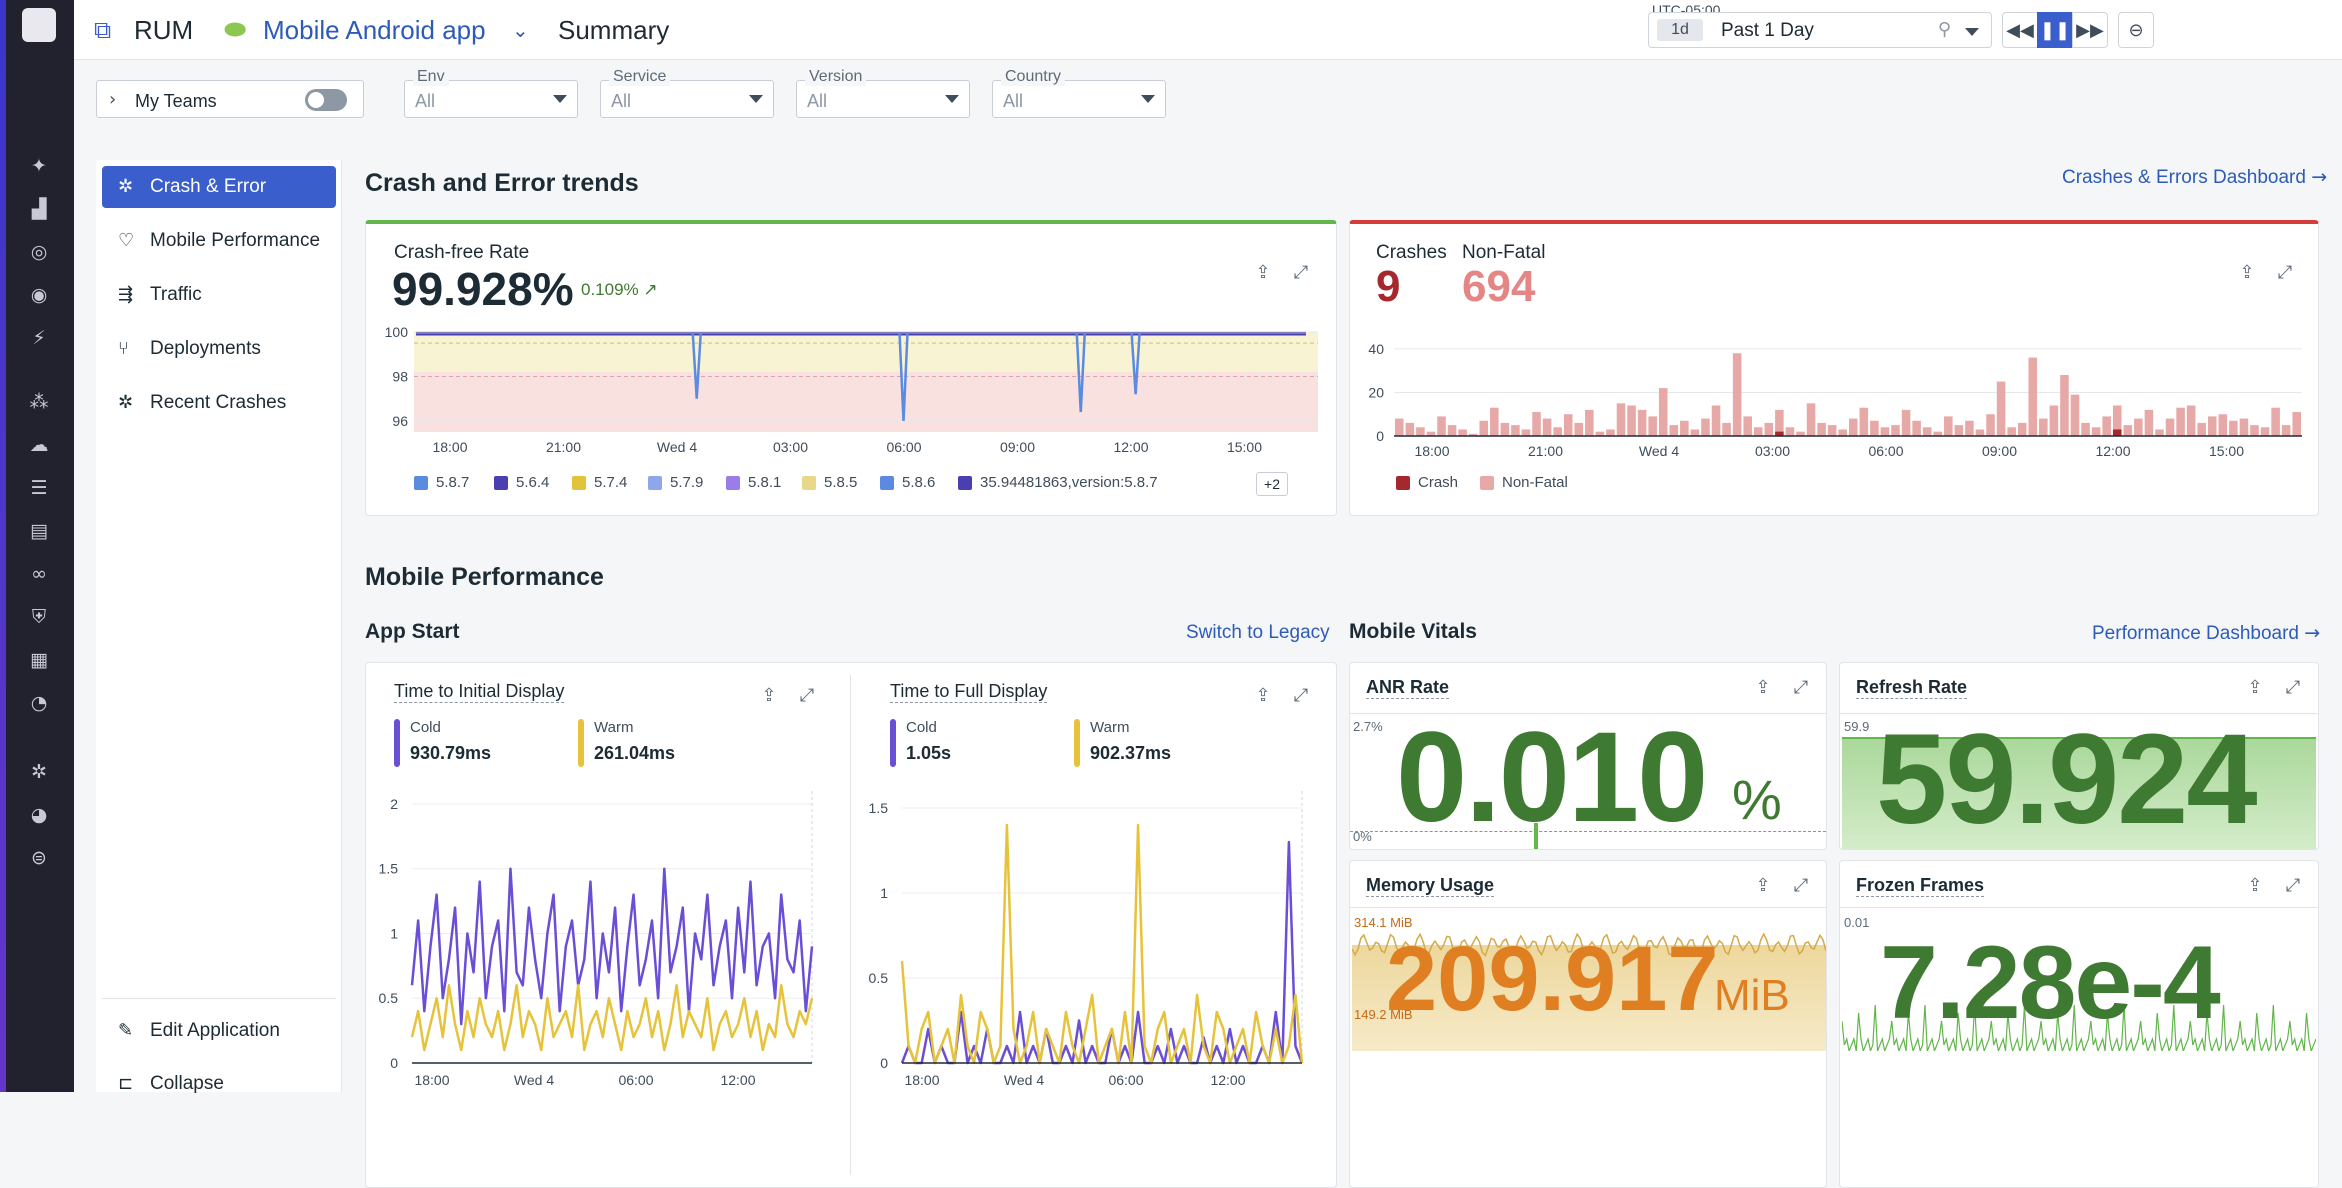 This screenshot has width=2342, height=1188. What do you see at coordinates (326, 100) in the screenshot?
I see `my-teams-toggle` at bounding box center [326, 100].